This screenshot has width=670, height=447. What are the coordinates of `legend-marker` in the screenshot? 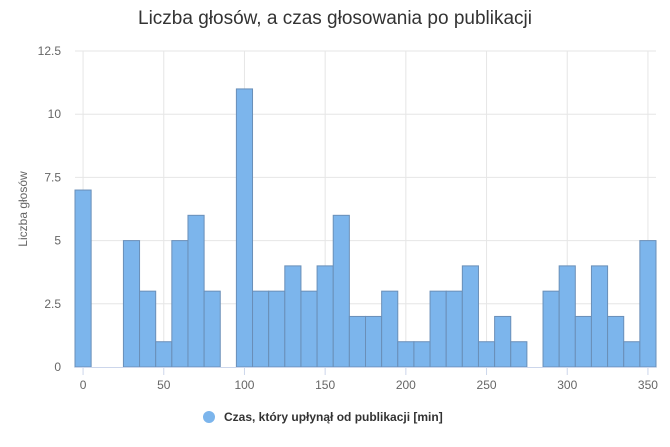 It's located at (209, 417).